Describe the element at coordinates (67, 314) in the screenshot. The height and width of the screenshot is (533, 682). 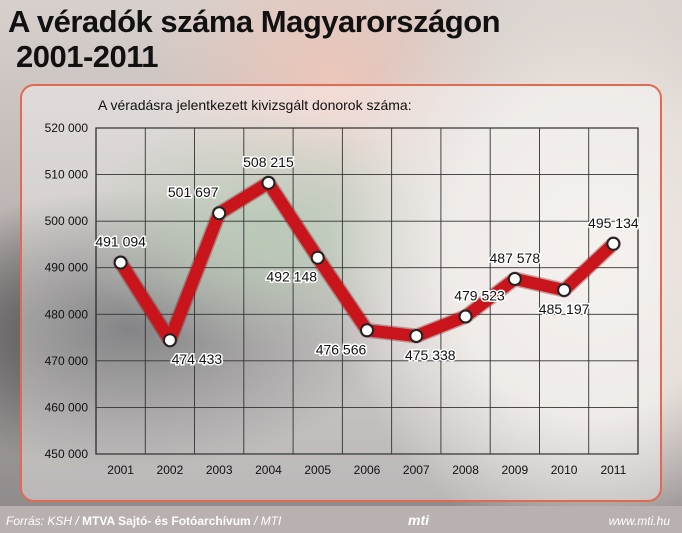
I see `y-tick-label: 480 000` at that location.